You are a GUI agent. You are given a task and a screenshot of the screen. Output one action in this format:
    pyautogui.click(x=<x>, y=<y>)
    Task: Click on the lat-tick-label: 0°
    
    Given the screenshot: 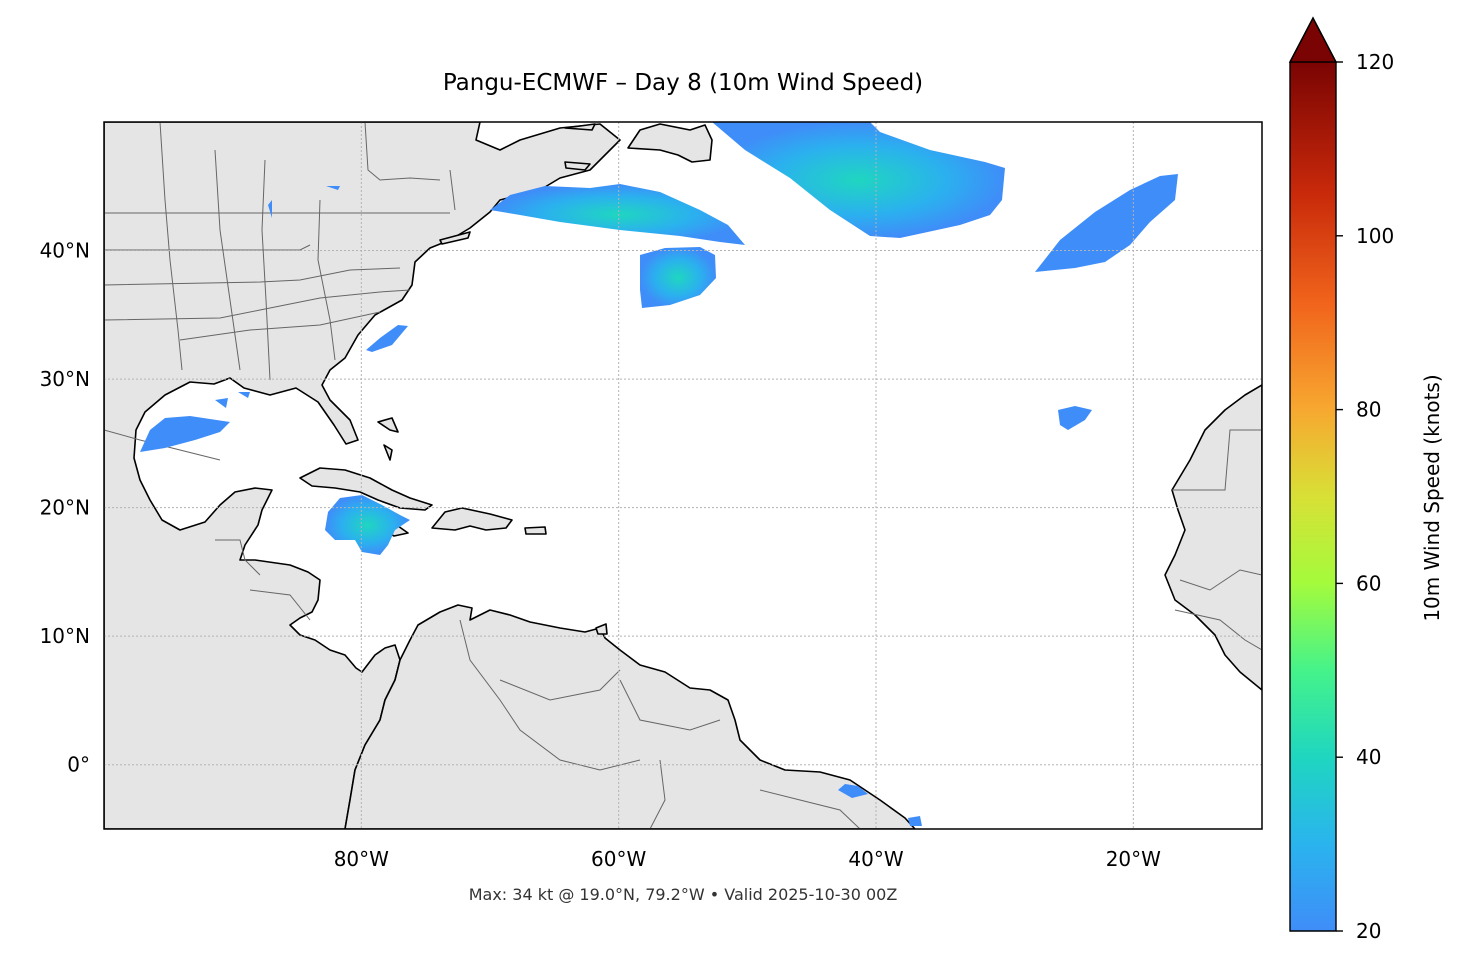 What is the action you would take?
    pyautogui.click(x=78, y=765)
    